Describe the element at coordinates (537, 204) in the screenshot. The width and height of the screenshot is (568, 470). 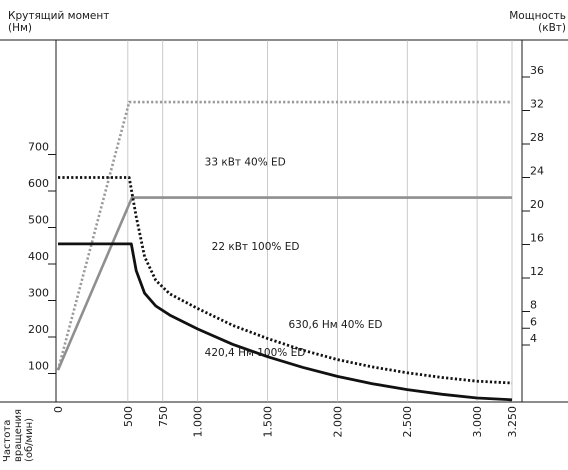
I see `y2-tick-label-20: 20` at that location.